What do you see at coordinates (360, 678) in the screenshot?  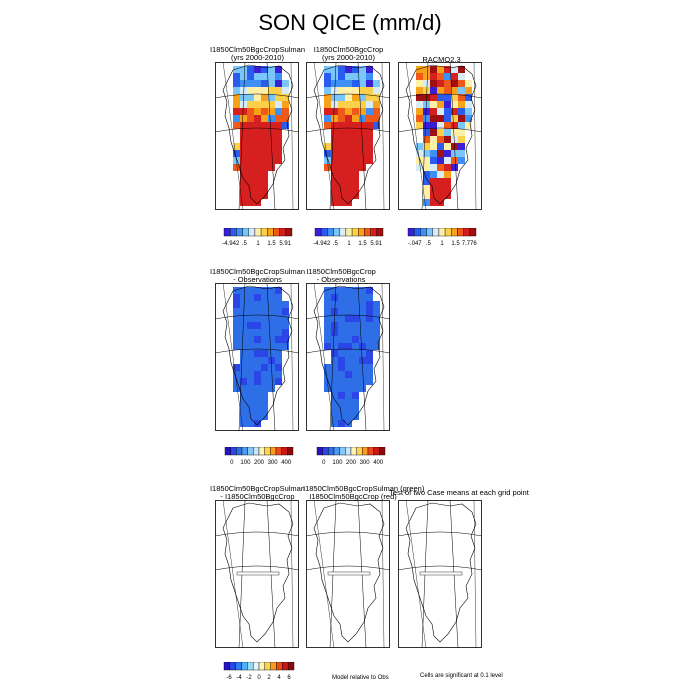 I see `note-model-relative: Model relative to Obs` at bounding box center [360, 678].